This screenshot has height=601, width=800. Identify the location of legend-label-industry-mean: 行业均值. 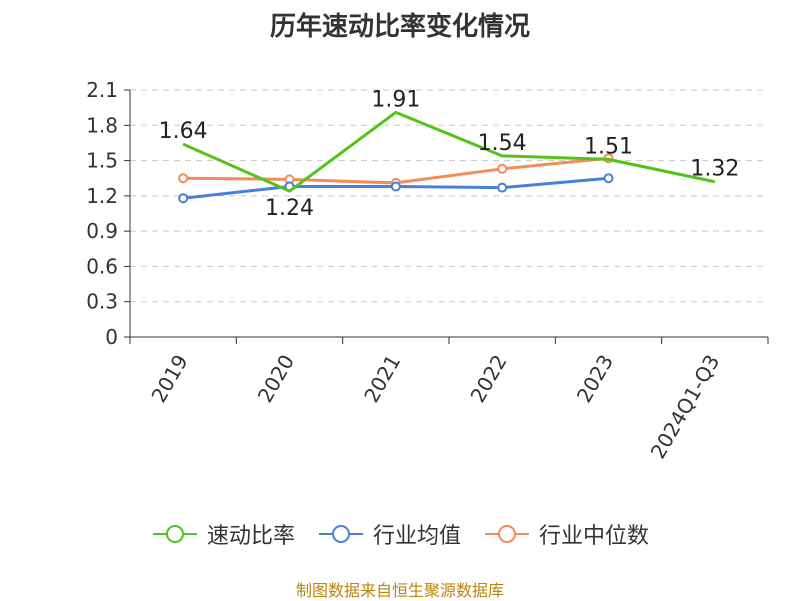
(417, 534).